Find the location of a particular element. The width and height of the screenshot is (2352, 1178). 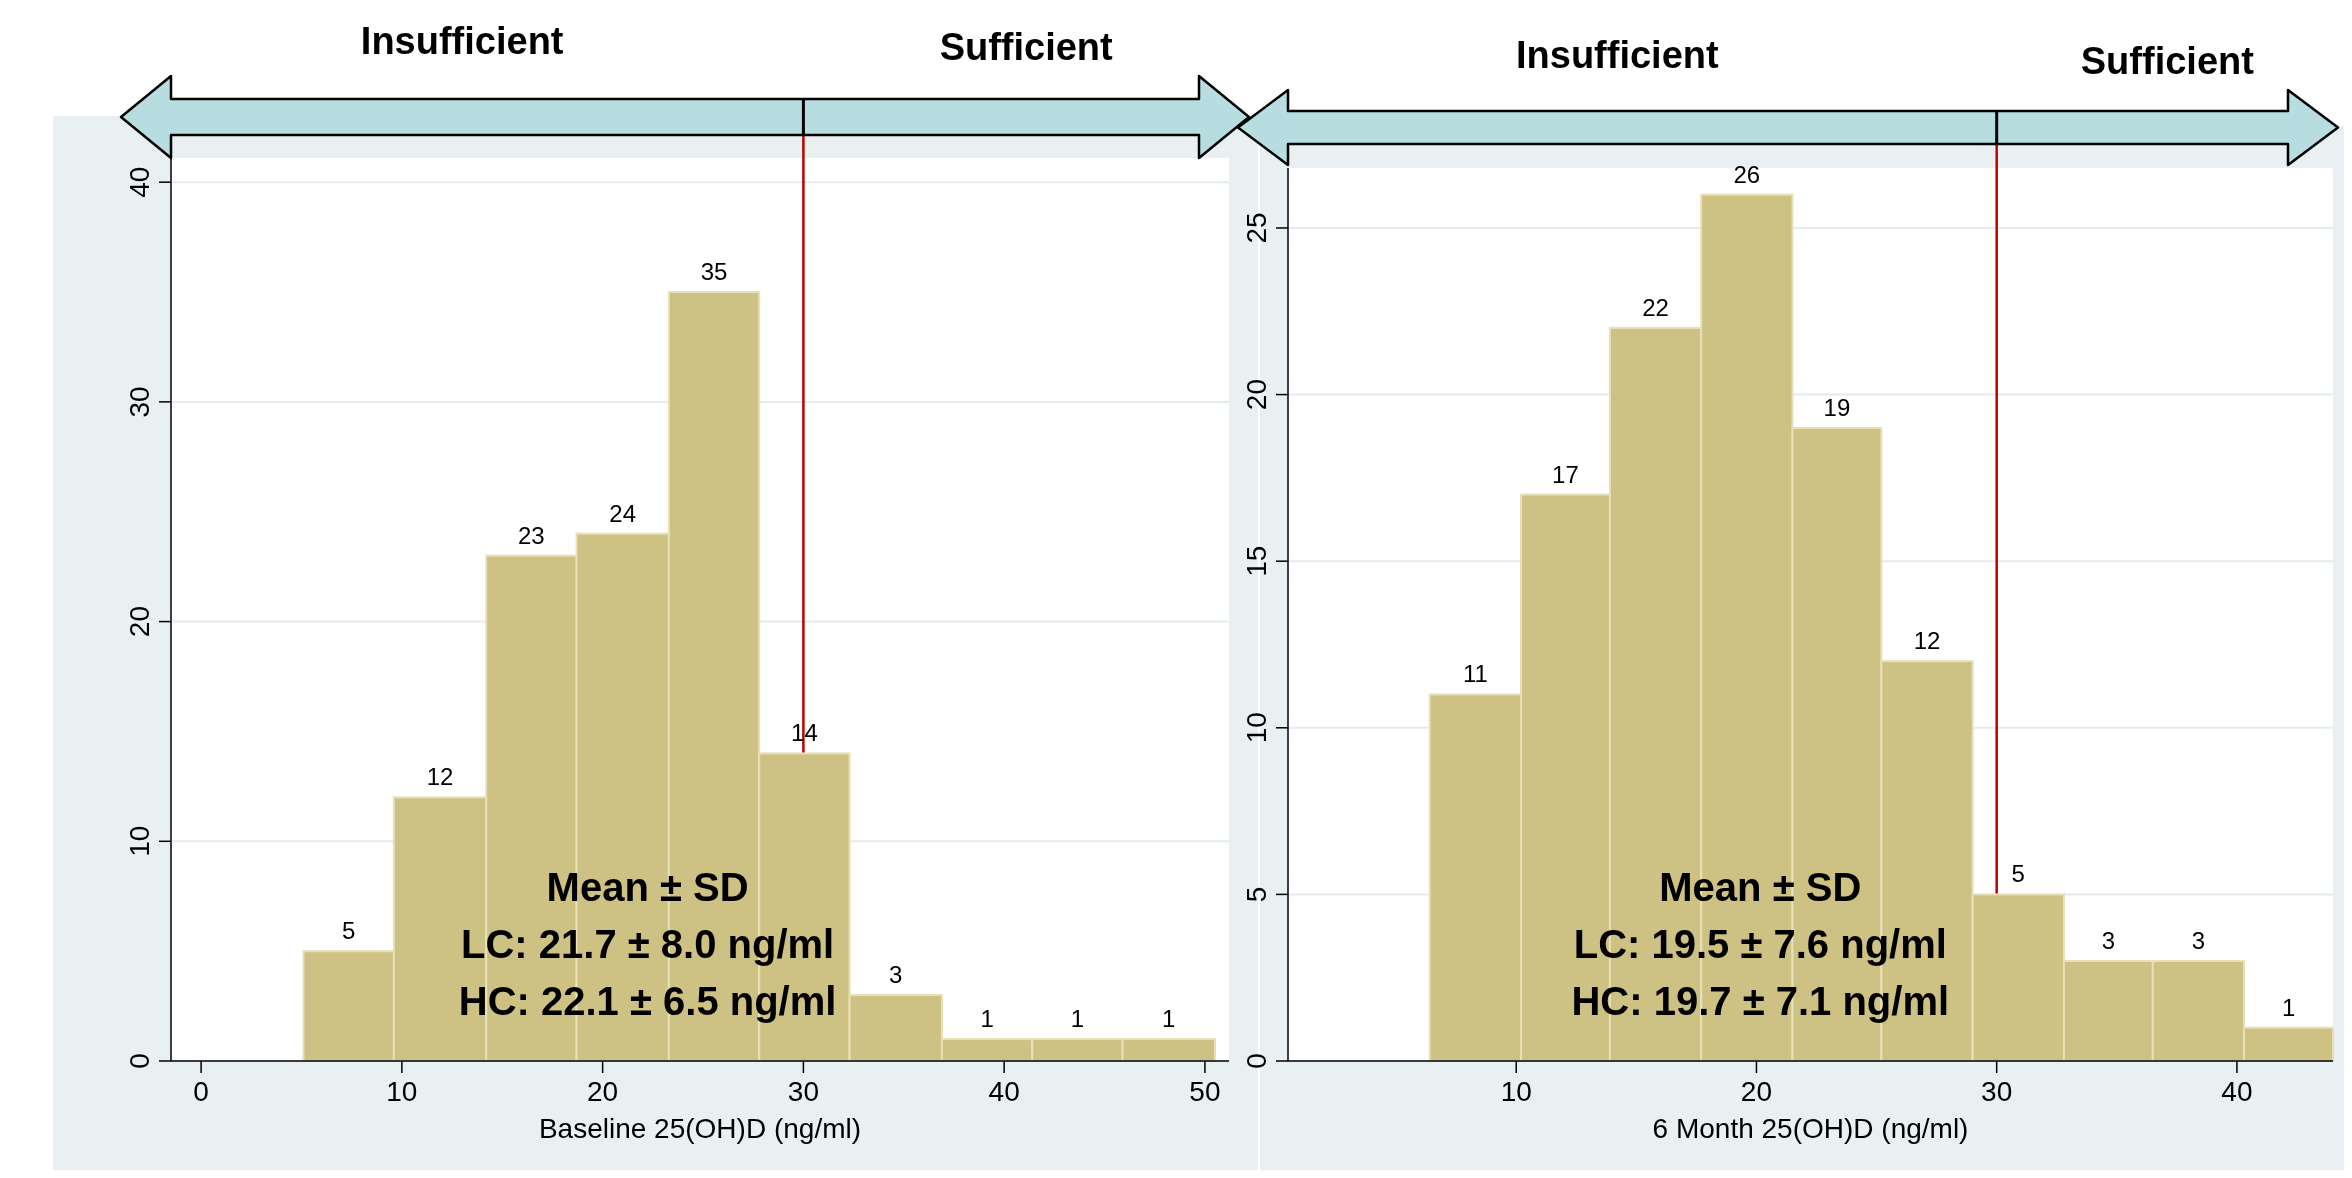

data-label: 19 is located at coordinates (1837, 407).